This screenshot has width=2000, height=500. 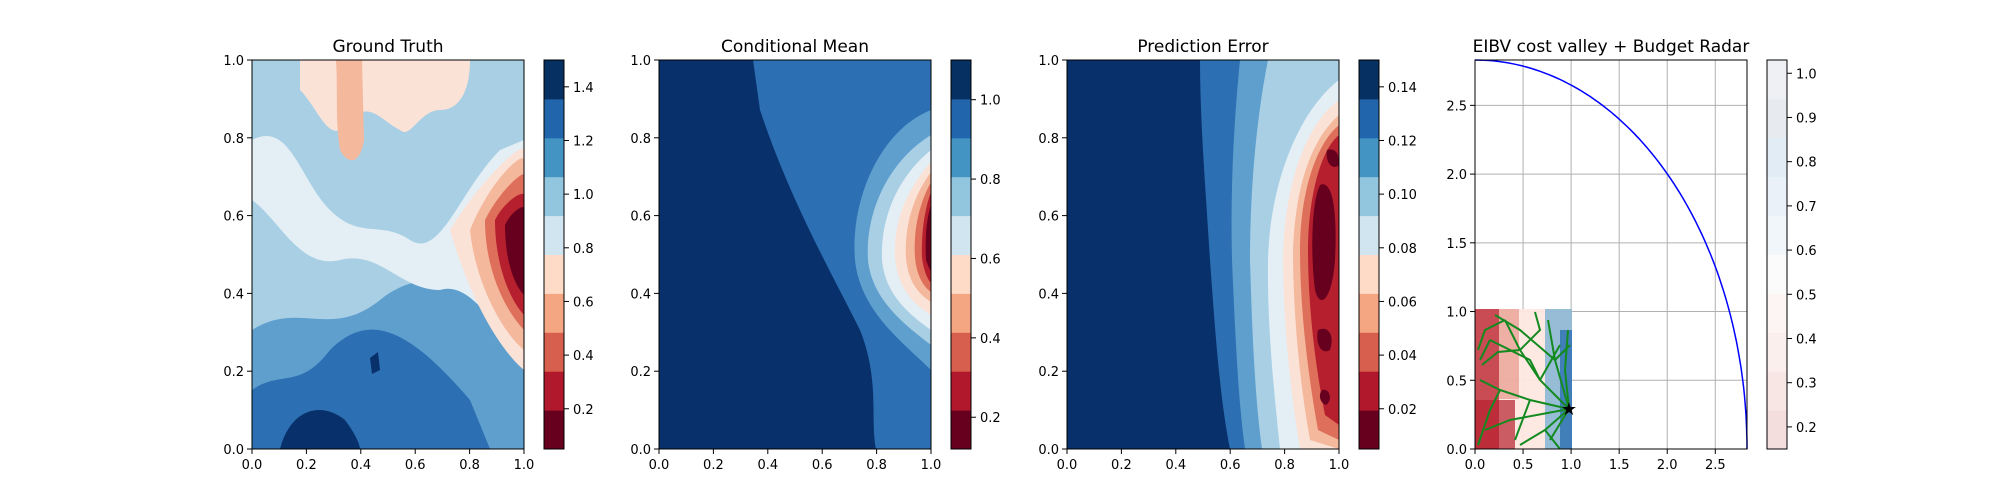 What do you see at coordinates (1595, 461) in the screenshot?
I see `x-axis: 0.0 0.5 1.0 1.5 2.0 2.5` at bounding box center [1595, 461].